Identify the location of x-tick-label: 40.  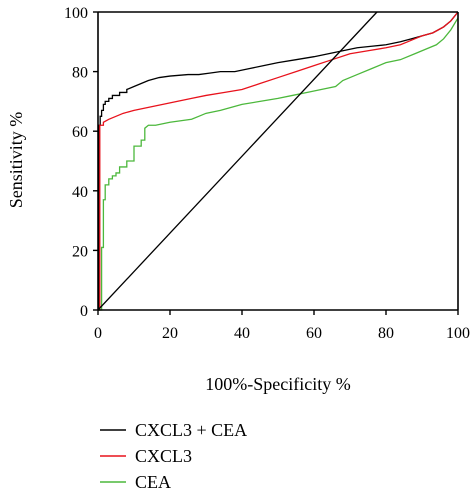
(242, 333).